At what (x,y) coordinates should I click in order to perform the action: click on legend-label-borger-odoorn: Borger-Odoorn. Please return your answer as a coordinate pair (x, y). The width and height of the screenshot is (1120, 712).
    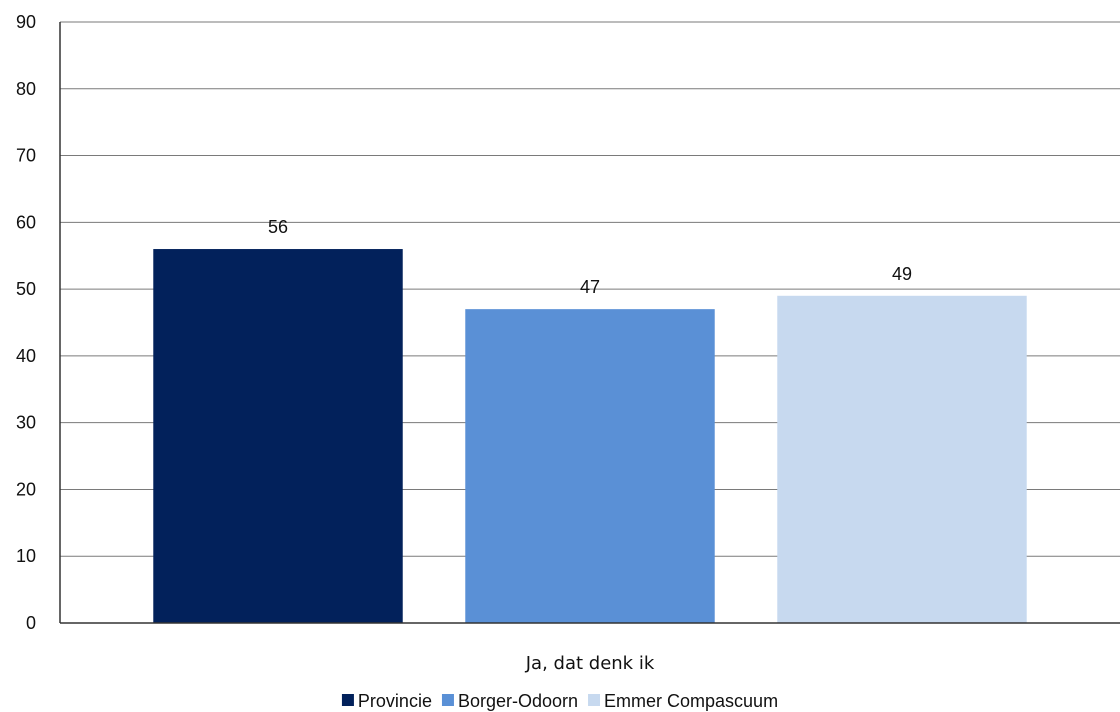
    Looking at the image, I should click on (518, 701).